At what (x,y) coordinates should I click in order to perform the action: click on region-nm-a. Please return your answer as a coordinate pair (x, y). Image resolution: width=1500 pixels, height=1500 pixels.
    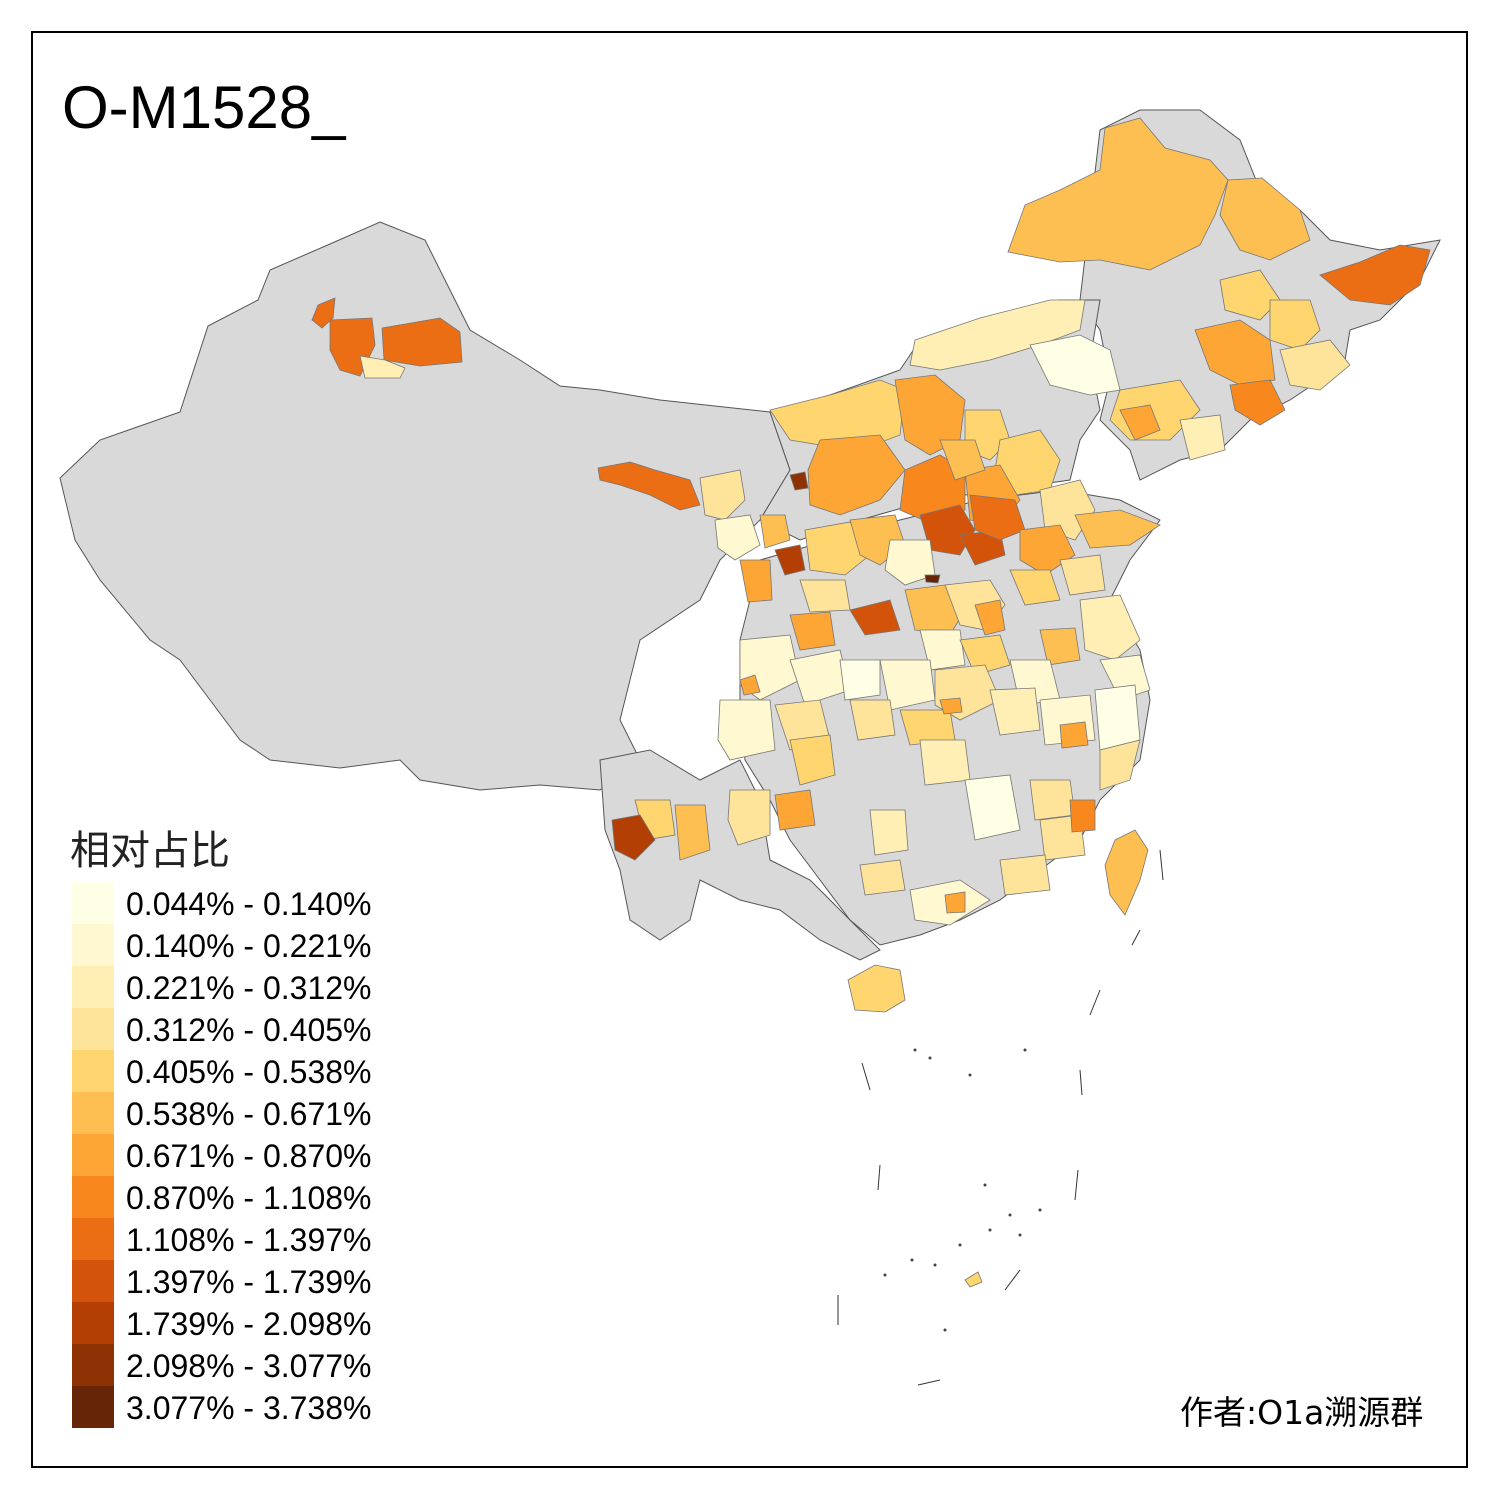
    Looking at the image, I should click on (997, 335).